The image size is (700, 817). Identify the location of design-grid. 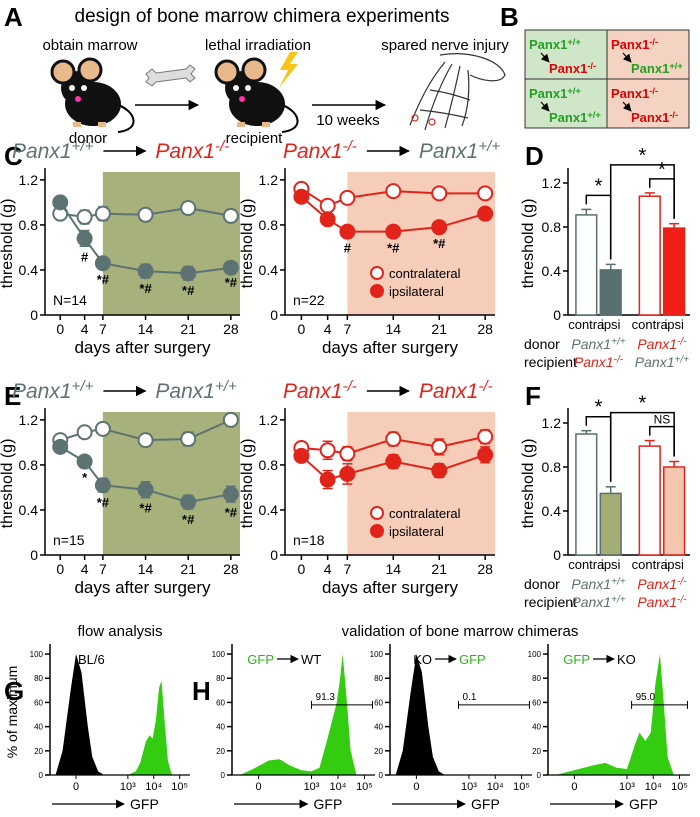
(607, 79).